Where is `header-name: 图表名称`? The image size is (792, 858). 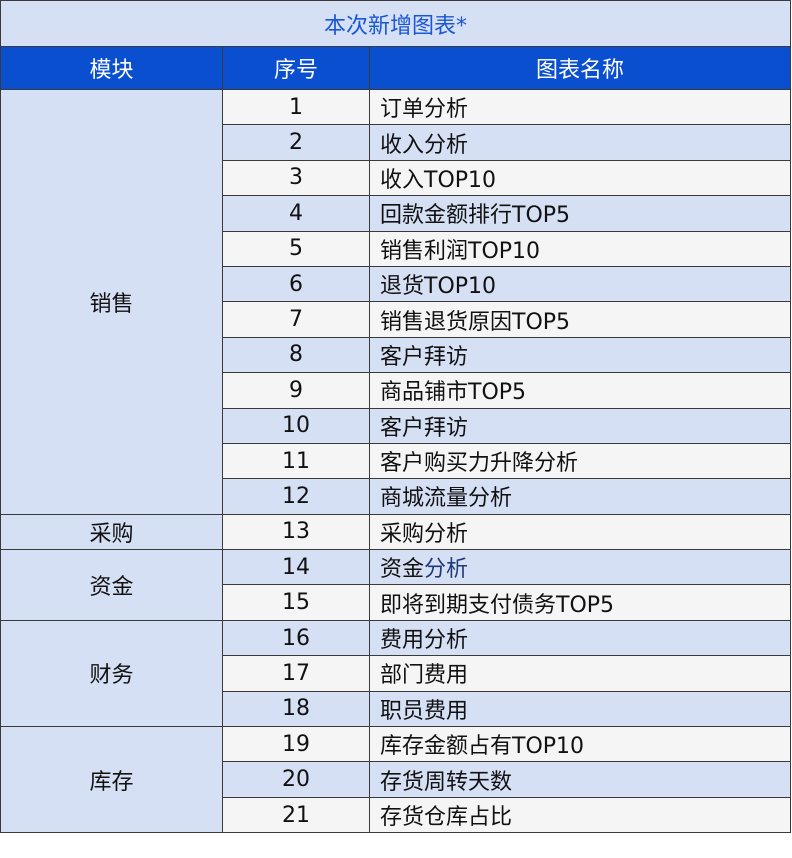
header-name: 图表名称 is located at coordinates (580, 68).